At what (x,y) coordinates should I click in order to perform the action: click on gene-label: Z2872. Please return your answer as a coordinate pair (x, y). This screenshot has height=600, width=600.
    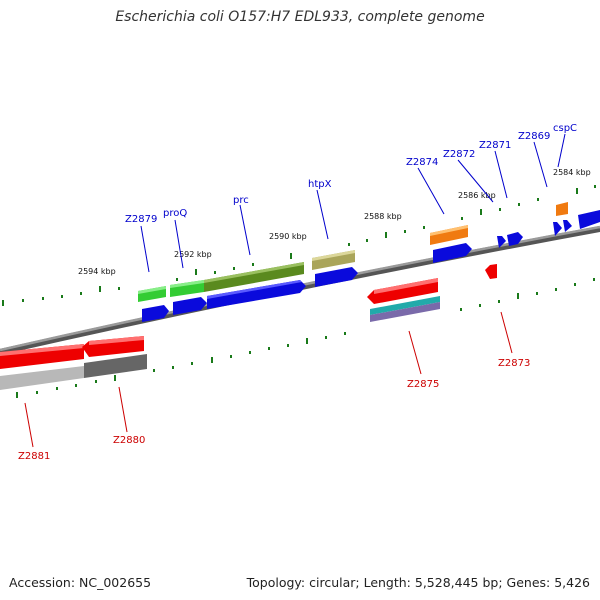
    Looking at the image, I should click on (459, 154).